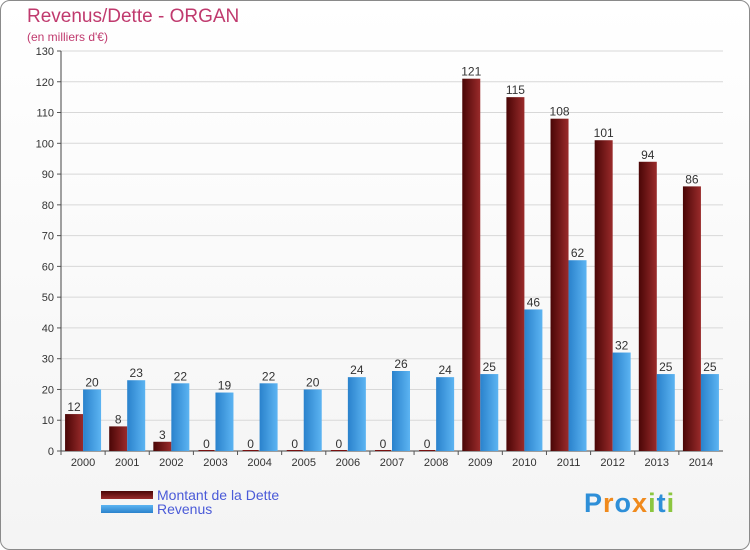 This screenshot has height=550, width=750. What do you see at coordinates (137, 373) in the screenshot?
I see `data-label-revenue: 23` at bounding box center [137, 373].